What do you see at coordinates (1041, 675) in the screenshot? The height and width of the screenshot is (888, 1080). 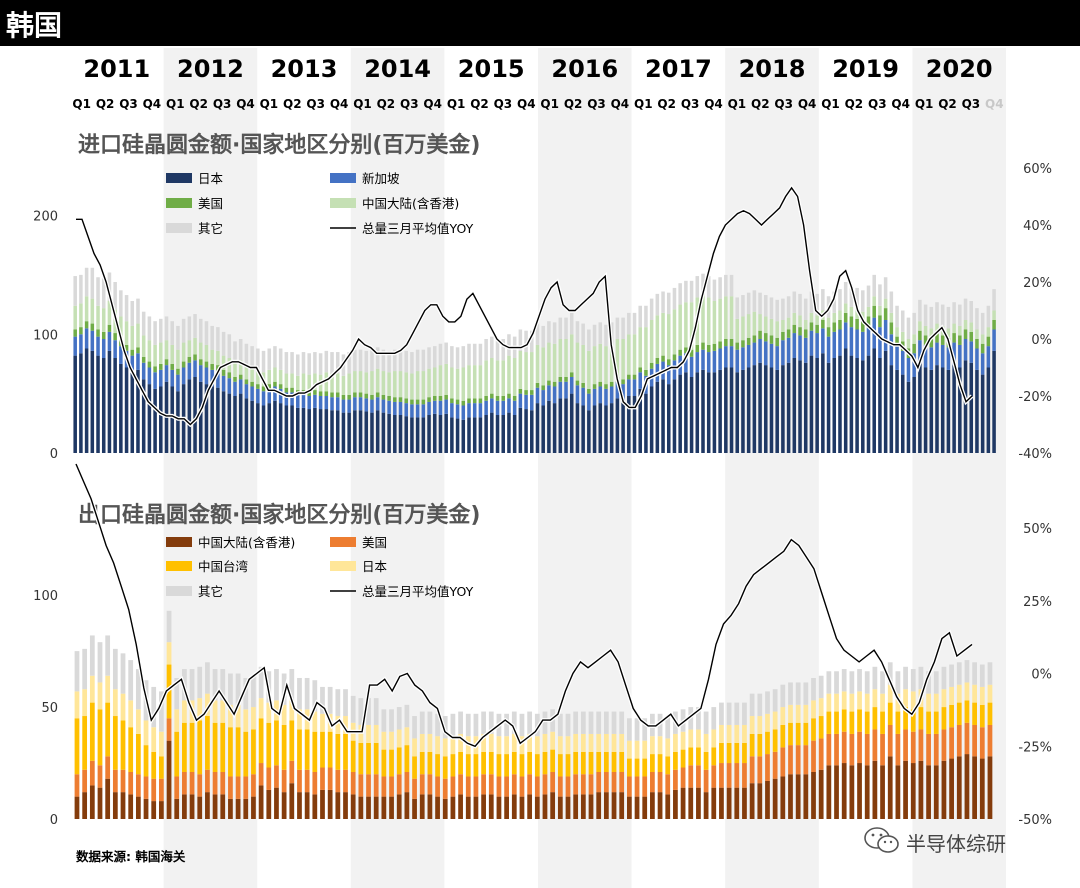 I see `y2-tick-label: 0%` at bounding box center [1041, 675].